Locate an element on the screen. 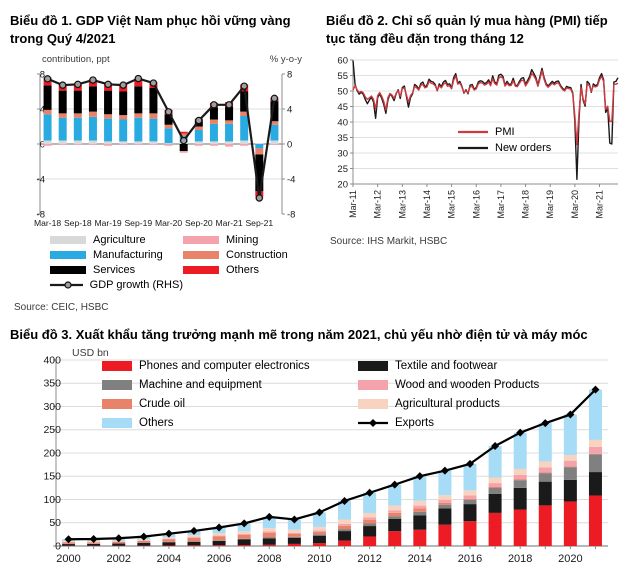 Image resolution: width=639 pixels, height=585 pixels. svg-text: 2002 is located at coordinates (118, 559).